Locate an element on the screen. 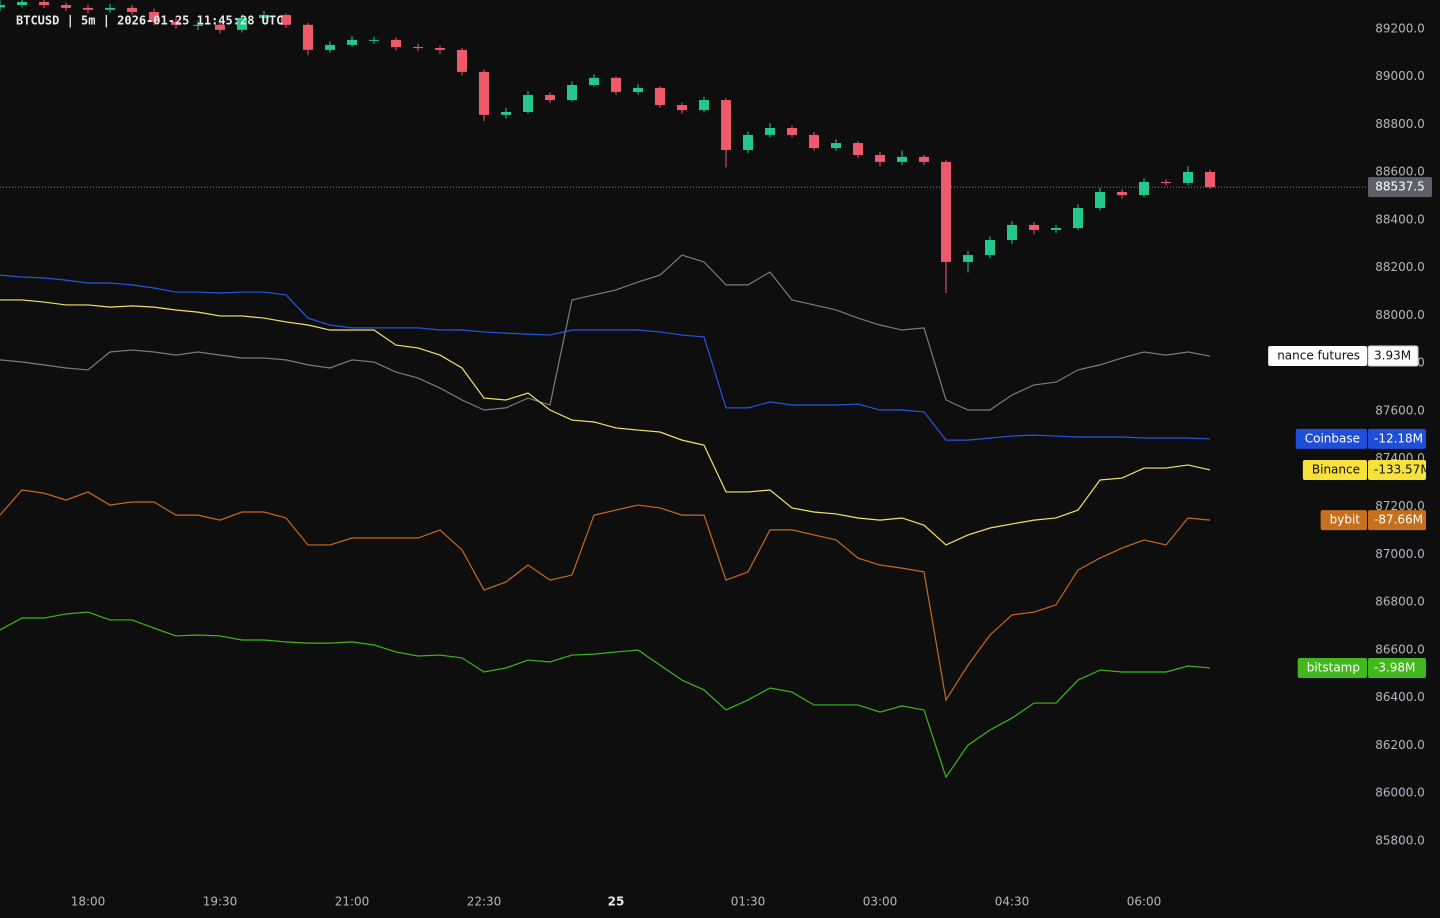  y-tick-label: 86000.0 is located at coordinates (1400, 793).